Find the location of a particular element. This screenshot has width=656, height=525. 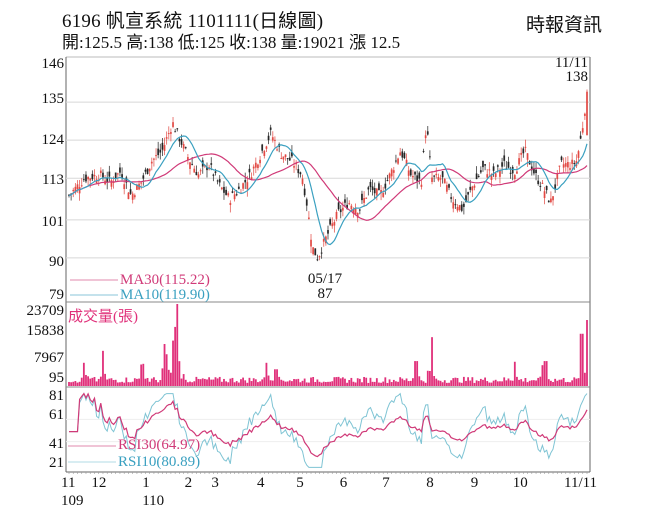

x-tick-label: 5 is located at coordinates (300, 483).